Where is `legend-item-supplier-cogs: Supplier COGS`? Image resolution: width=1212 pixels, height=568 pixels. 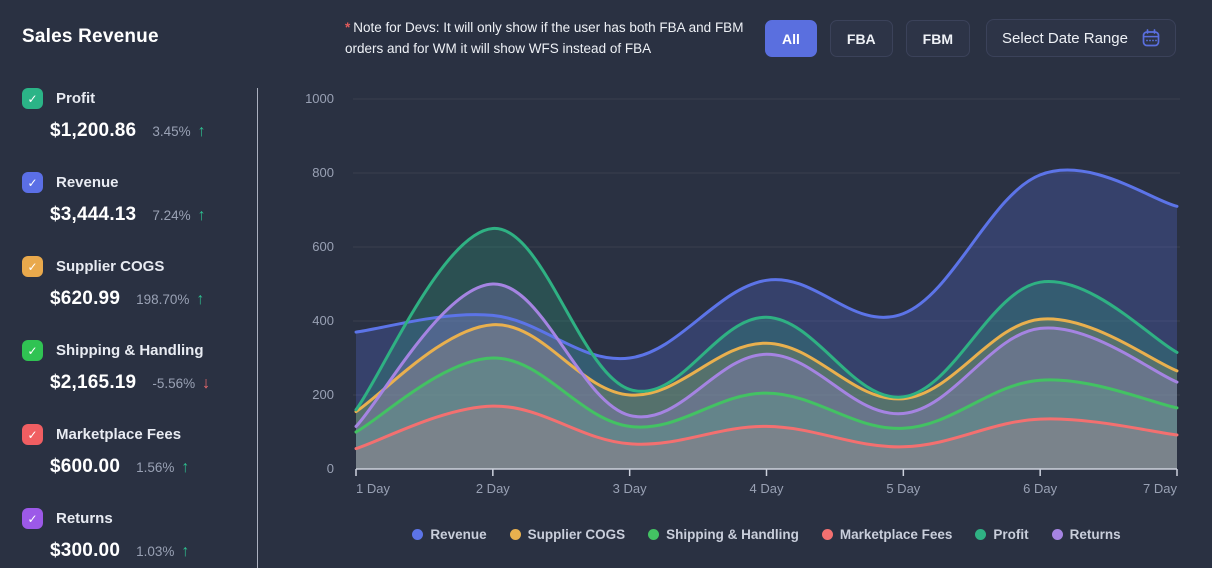
legend-item-supplier-cogs: Supplier COGS is located at coordinates (567, 534).